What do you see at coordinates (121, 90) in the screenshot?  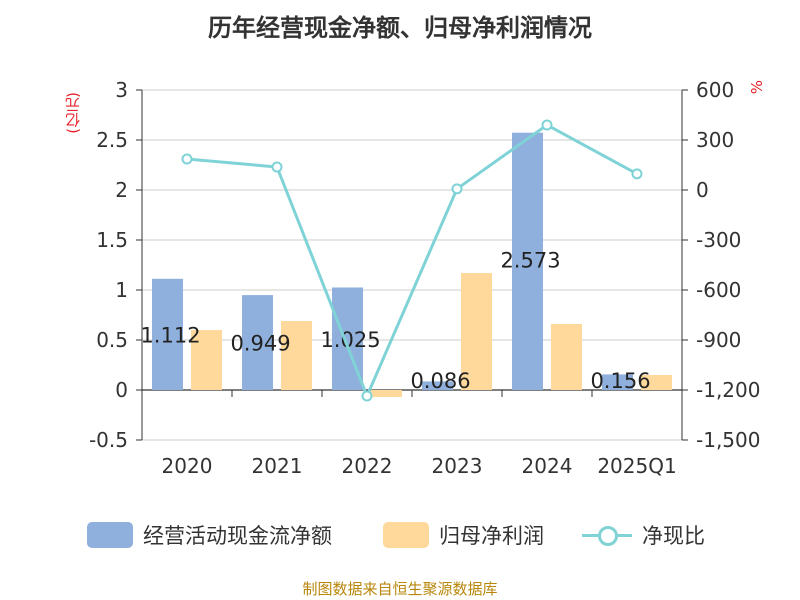 I see `left-tick-label: 3` at bounding box center [121, 90].